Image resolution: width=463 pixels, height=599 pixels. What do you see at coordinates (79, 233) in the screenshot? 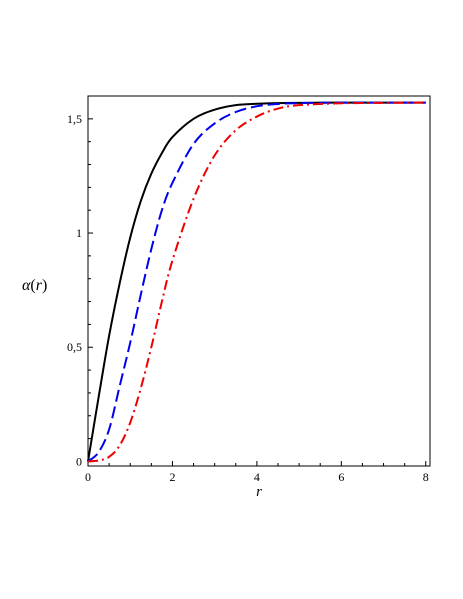
I see `y-tick-label: 1` at bounding box center [79, 233].